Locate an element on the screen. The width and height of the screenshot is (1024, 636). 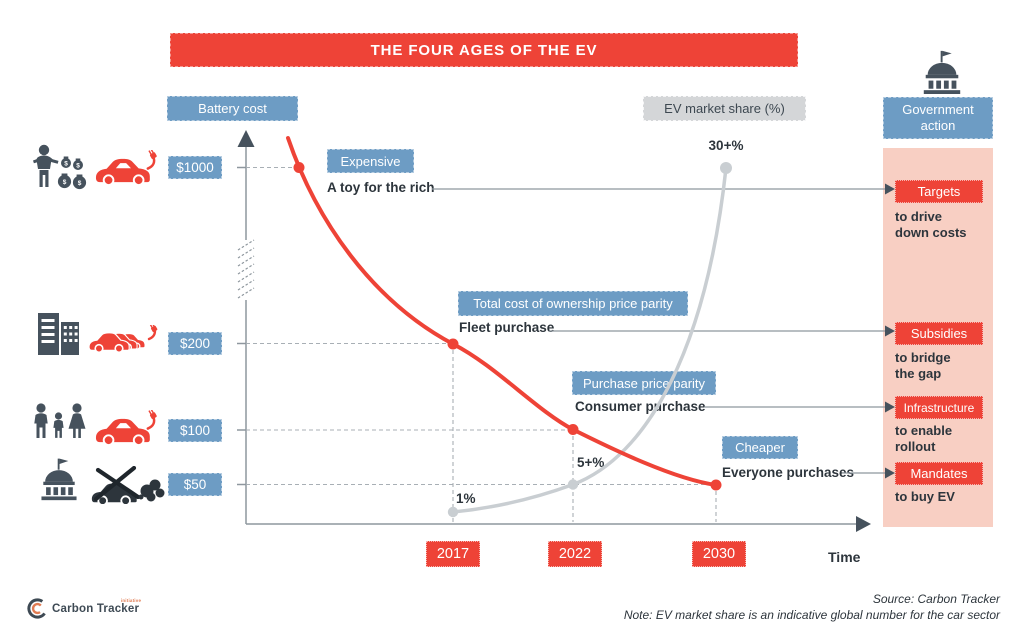
action-mandates-button: Mandates is located at coordinates (939, 473).